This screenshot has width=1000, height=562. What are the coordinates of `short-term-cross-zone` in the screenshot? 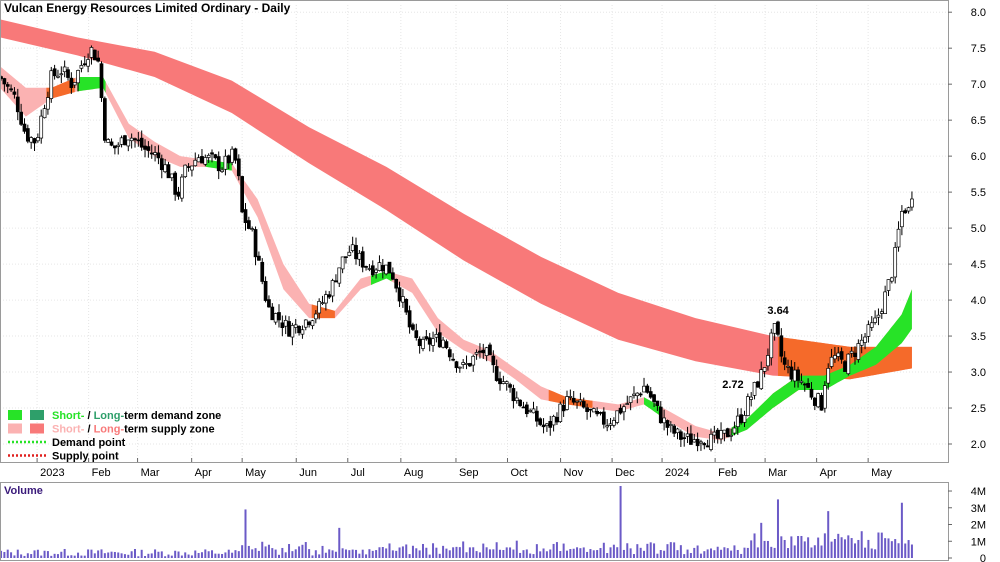 It's located at (60, 90).